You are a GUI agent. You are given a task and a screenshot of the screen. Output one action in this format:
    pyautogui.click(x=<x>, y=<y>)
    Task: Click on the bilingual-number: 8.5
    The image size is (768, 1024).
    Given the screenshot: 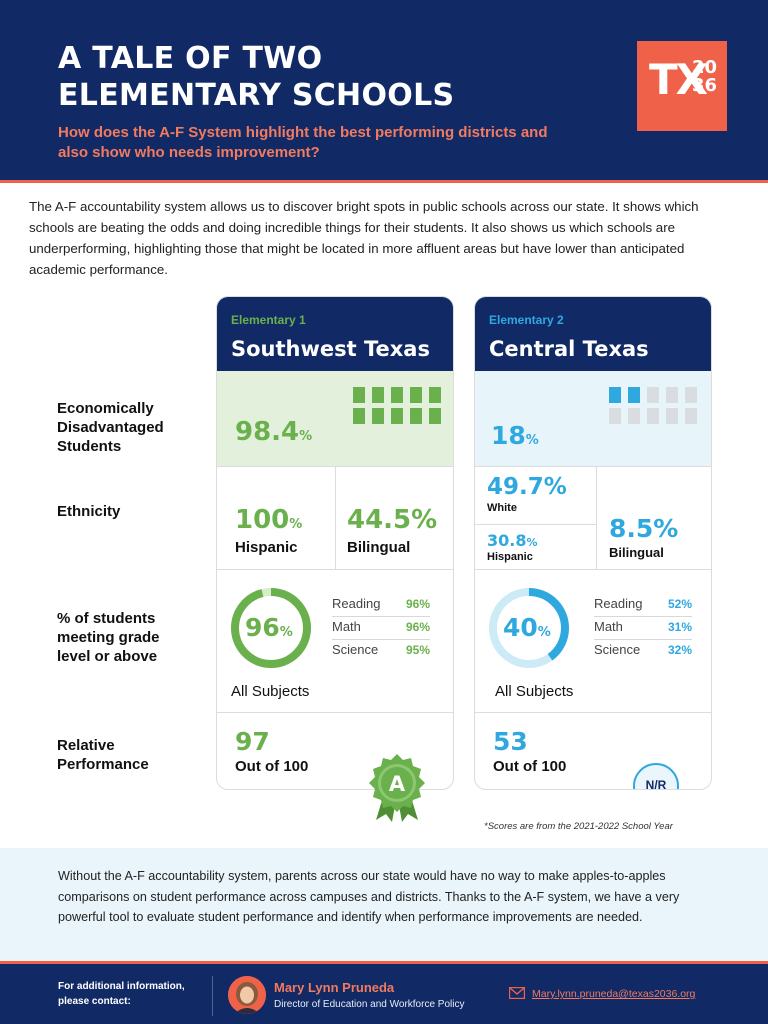 What is the action you would take?
    pyautogui.click(x=631, y=528)
    